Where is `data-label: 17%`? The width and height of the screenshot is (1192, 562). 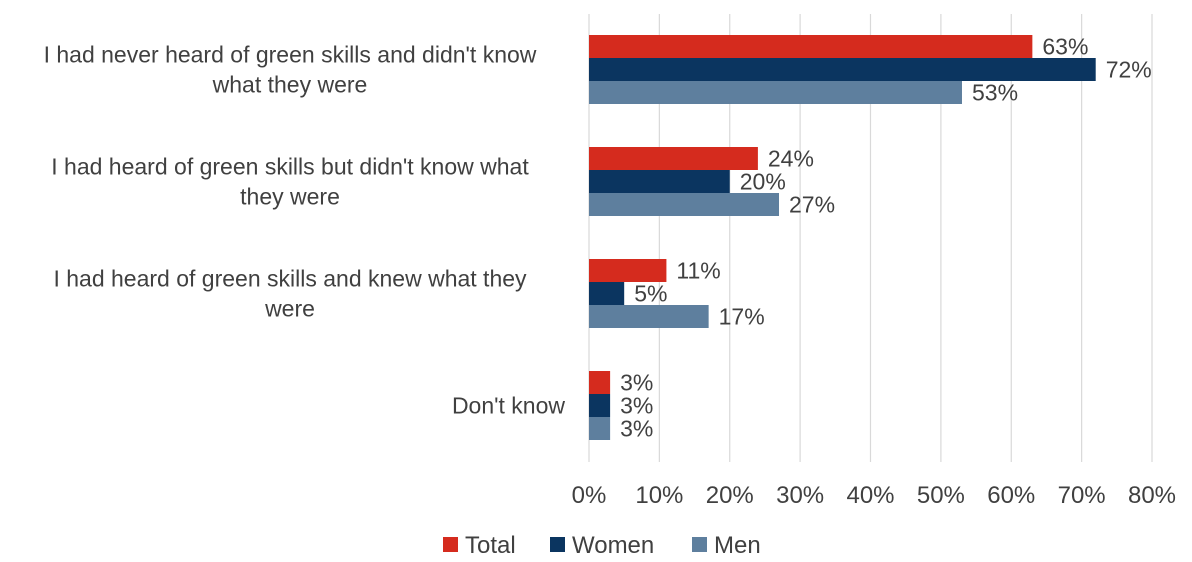 data-label: 17% is located at coordinates (742, 317).